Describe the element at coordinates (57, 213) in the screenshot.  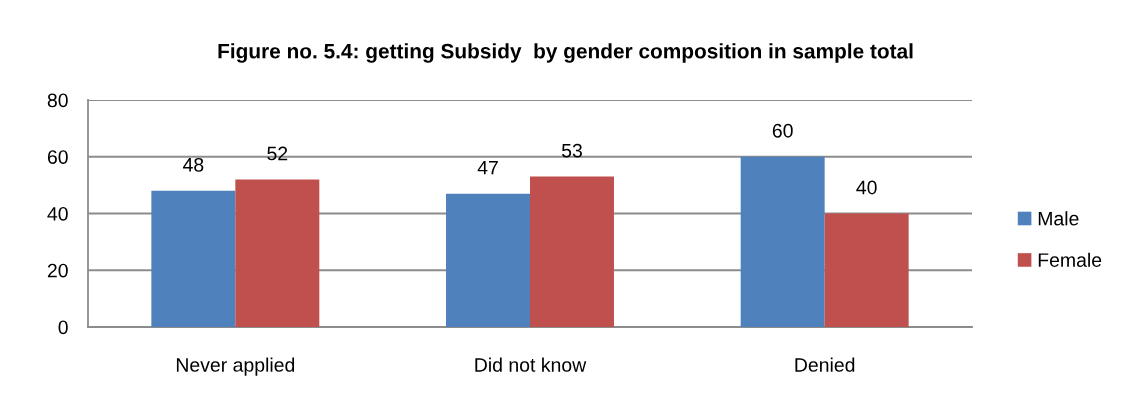
I see `y-tick-label: 40` at that location.